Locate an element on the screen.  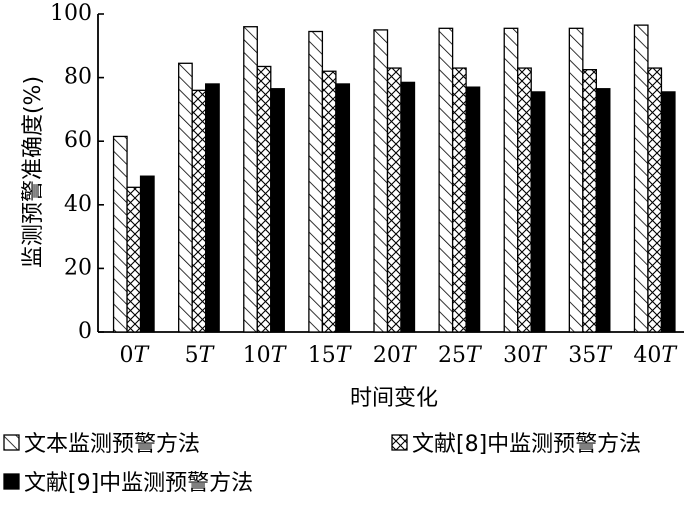
bar-3-35T is located at coordinates (603, 210).